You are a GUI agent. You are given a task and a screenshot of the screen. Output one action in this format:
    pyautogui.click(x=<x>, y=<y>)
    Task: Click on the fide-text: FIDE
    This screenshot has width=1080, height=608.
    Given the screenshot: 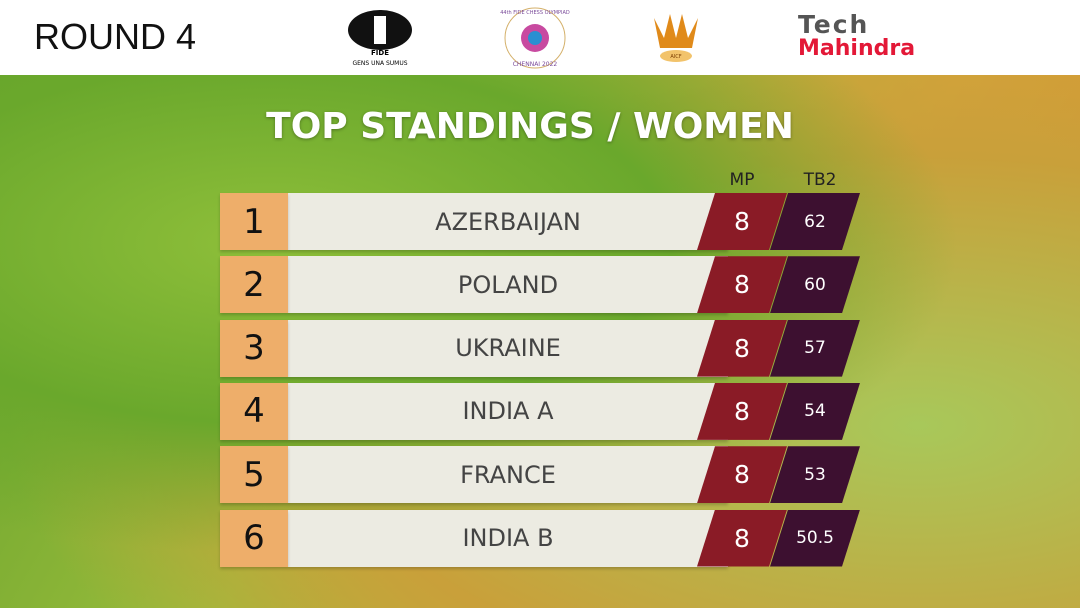 What is the action you would take?
    pyautogui.click(x=380, y=53)
    